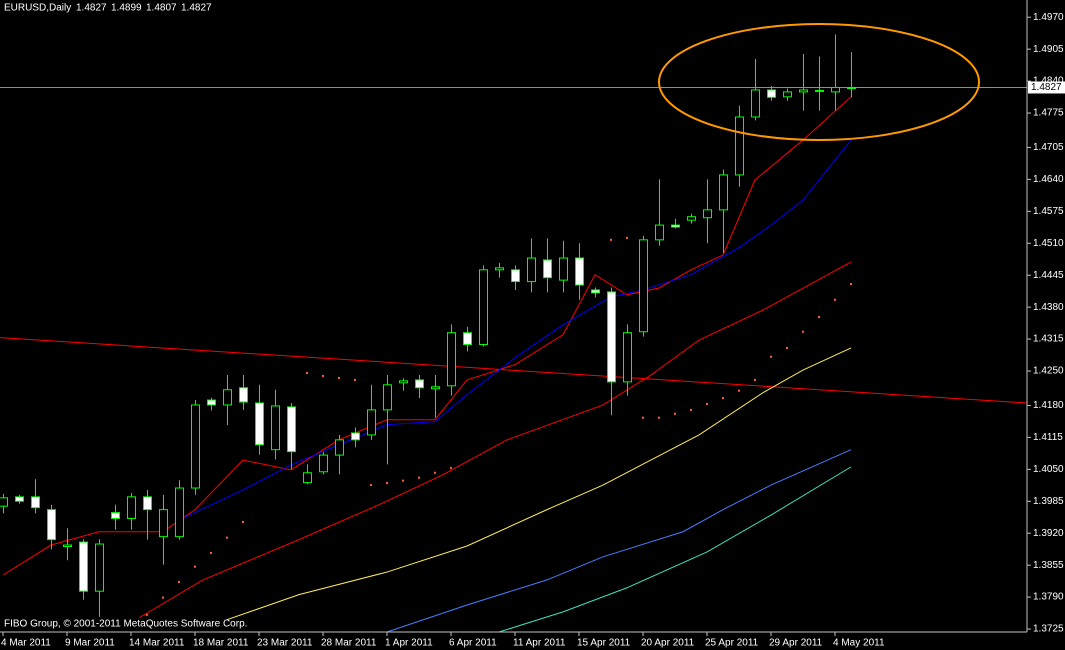  I want to click on y-tick-label: 1.4705, so click(1048, 147).